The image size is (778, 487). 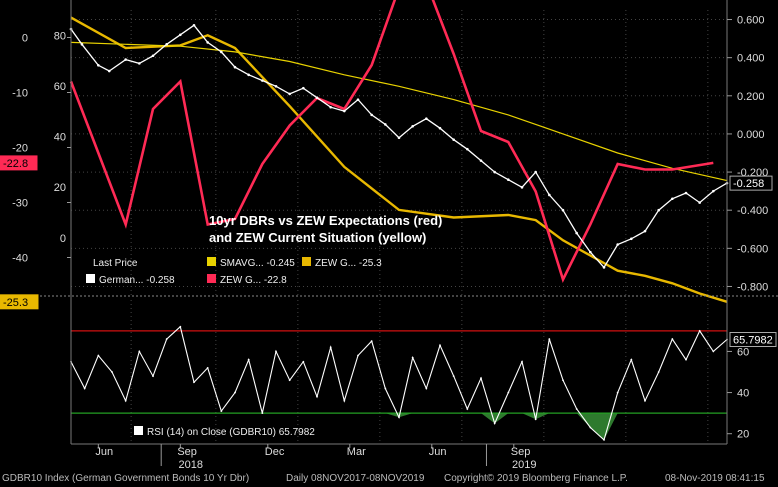 What do you see at coordinates (20, 94) in the screenshot?
I see `left-red-tick-label: -10` at bounding box center [20, 94].